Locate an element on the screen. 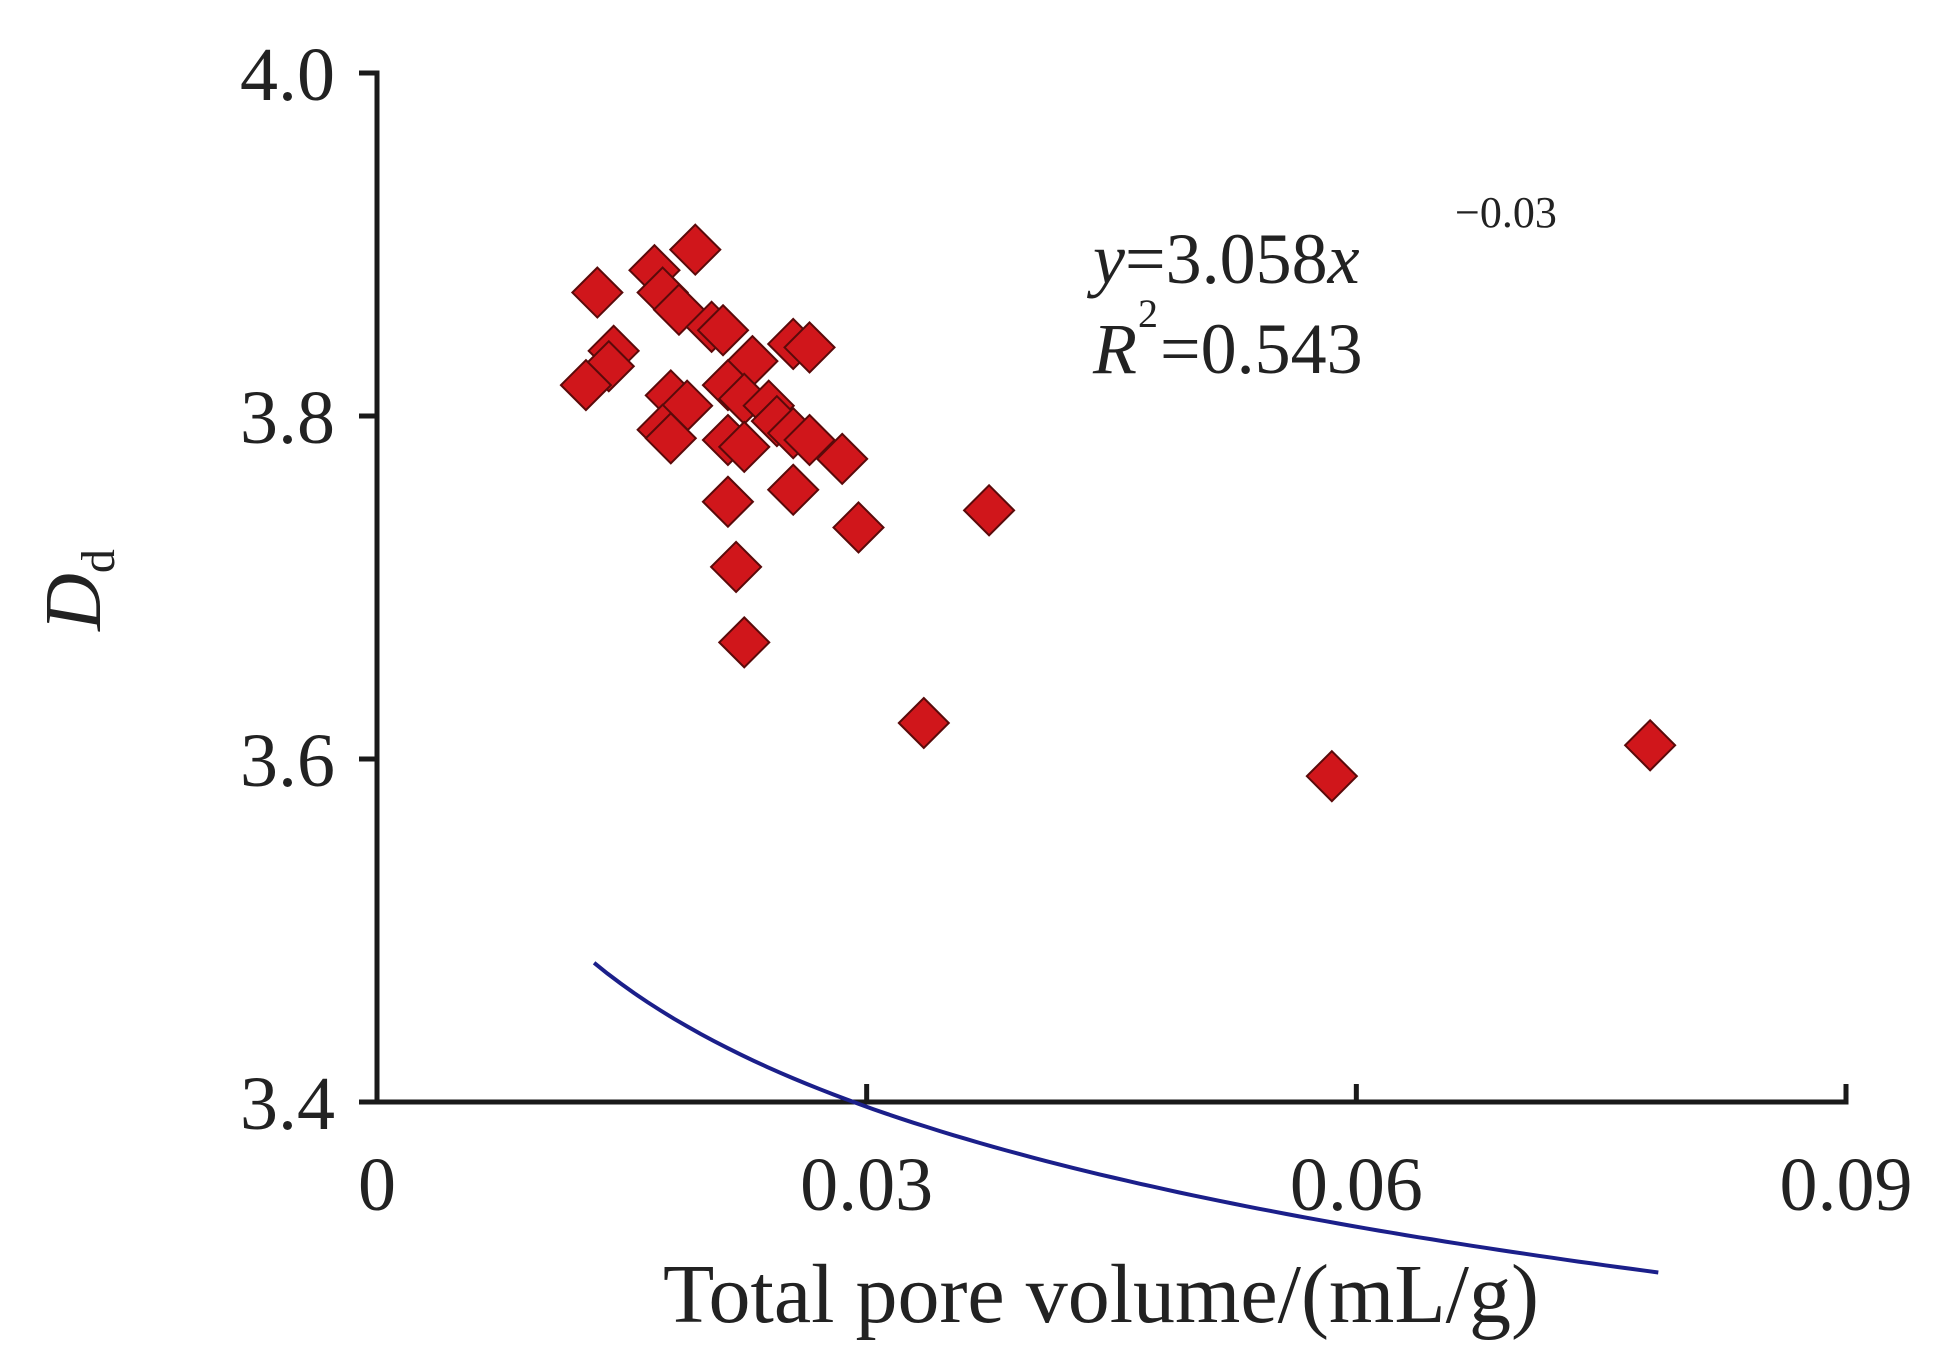 The height and width of the screenshot is (1358, 1949). y-axis-title: Dd is located at coordinates (77, 590).